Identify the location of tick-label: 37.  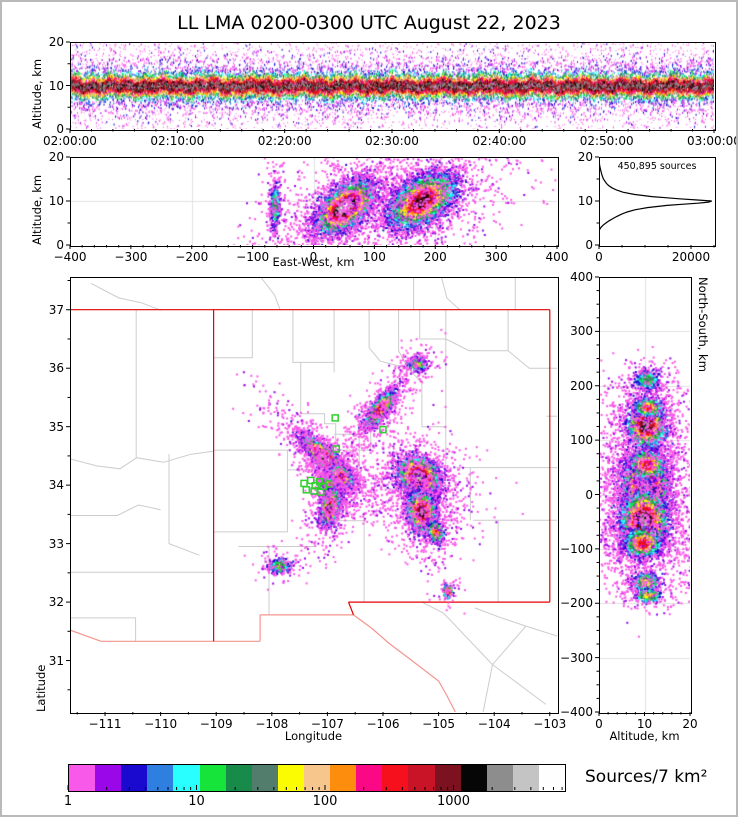
(56, 309).